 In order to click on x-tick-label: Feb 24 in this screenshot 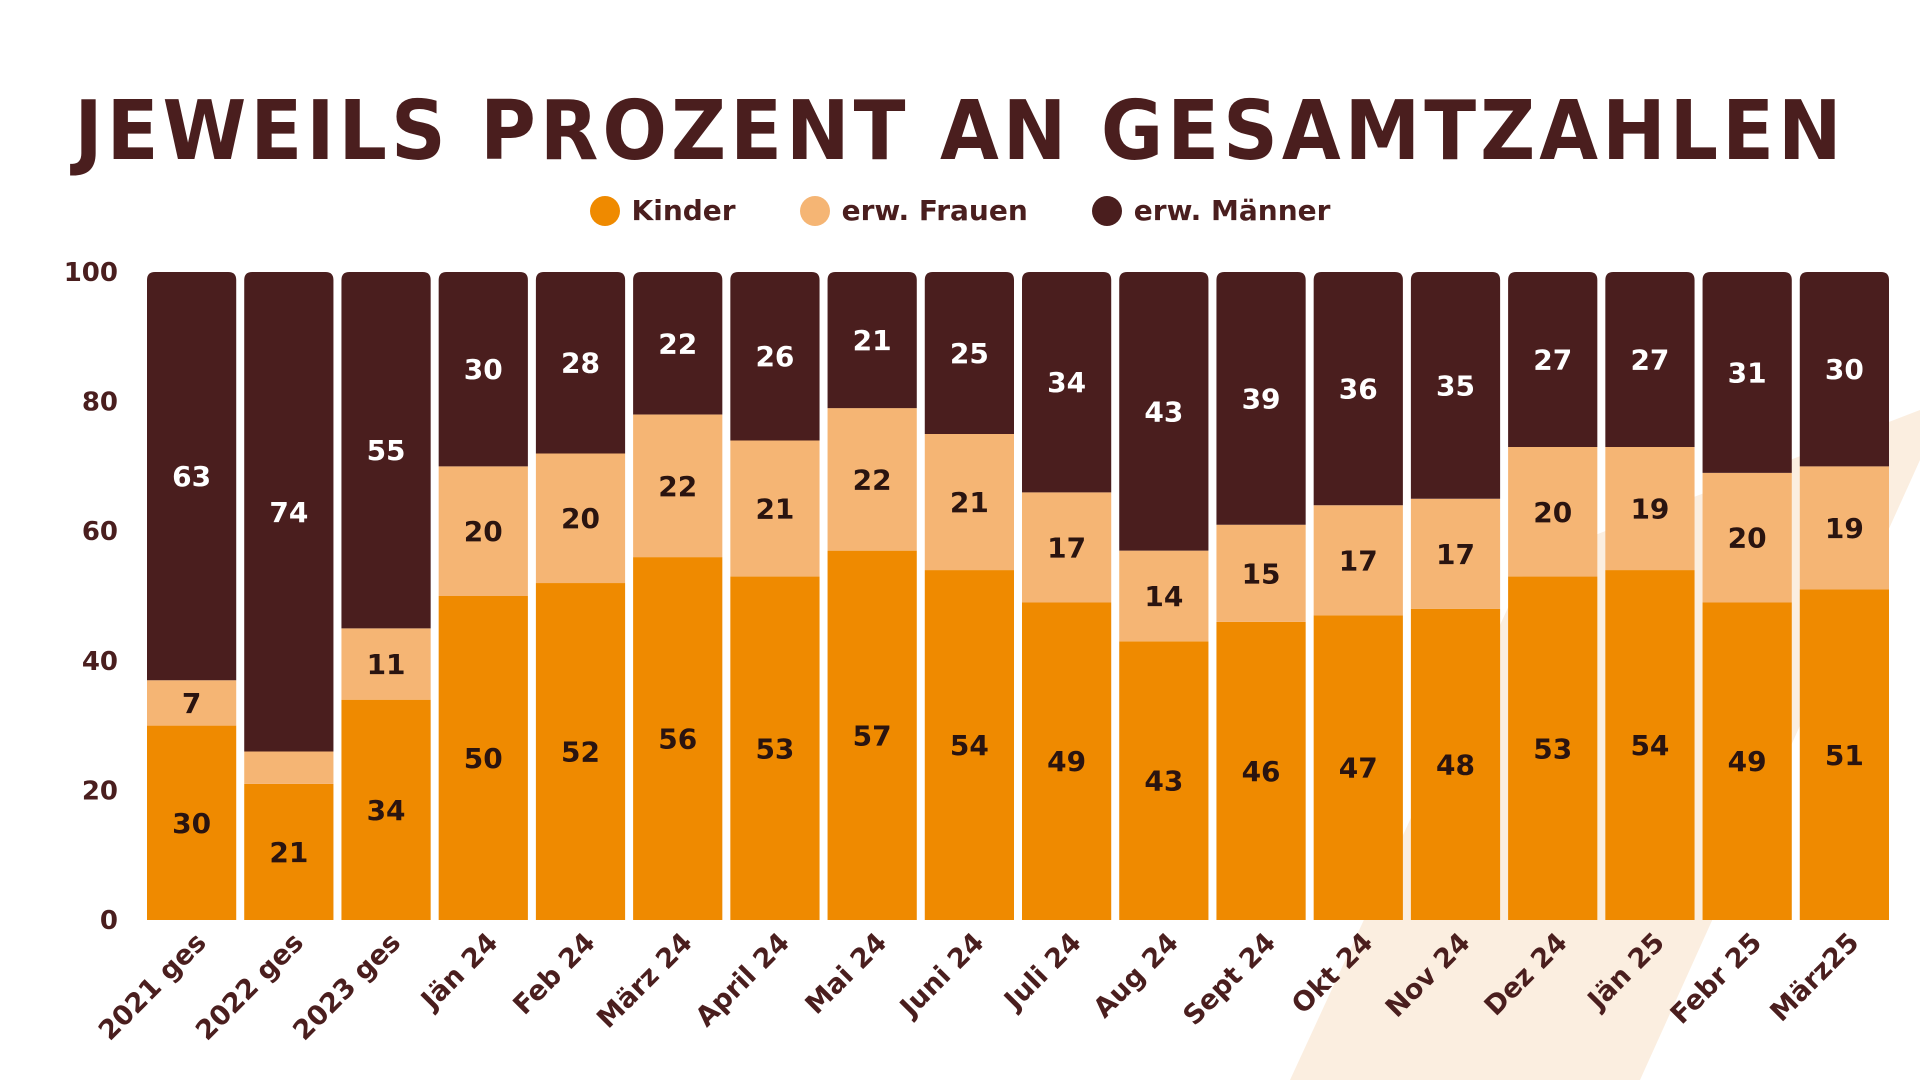, I will do `click(554, 974)`.